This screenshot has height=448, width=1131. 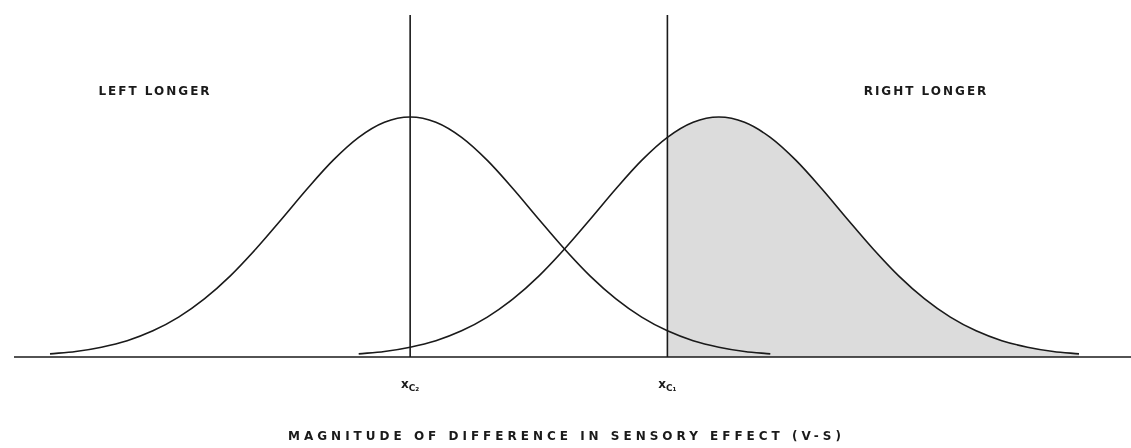 What do you see at coordinates (155, 91) in the screenshot?
I see `text: LEFT LONGER` at bounding box center [155, 91].